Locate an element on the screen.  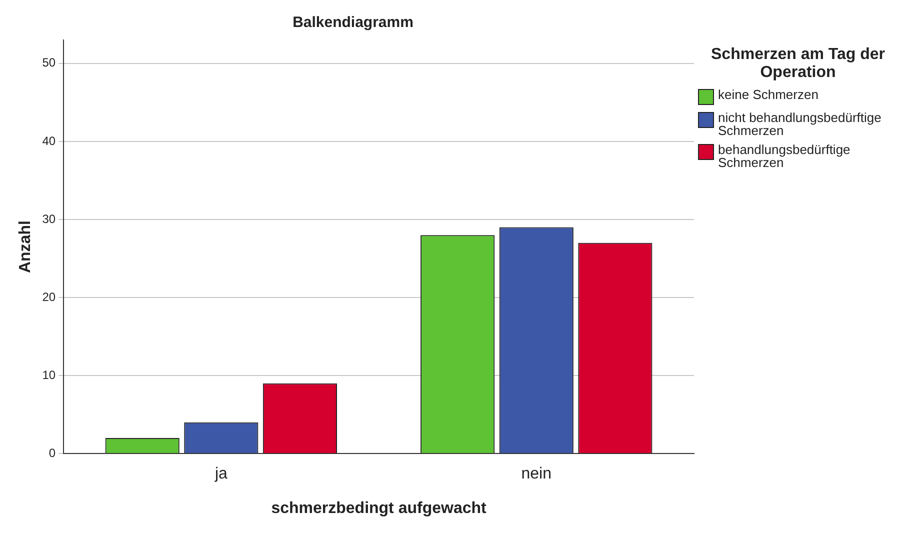
y-tick-label: 20 is located at coordinates (49, 297).